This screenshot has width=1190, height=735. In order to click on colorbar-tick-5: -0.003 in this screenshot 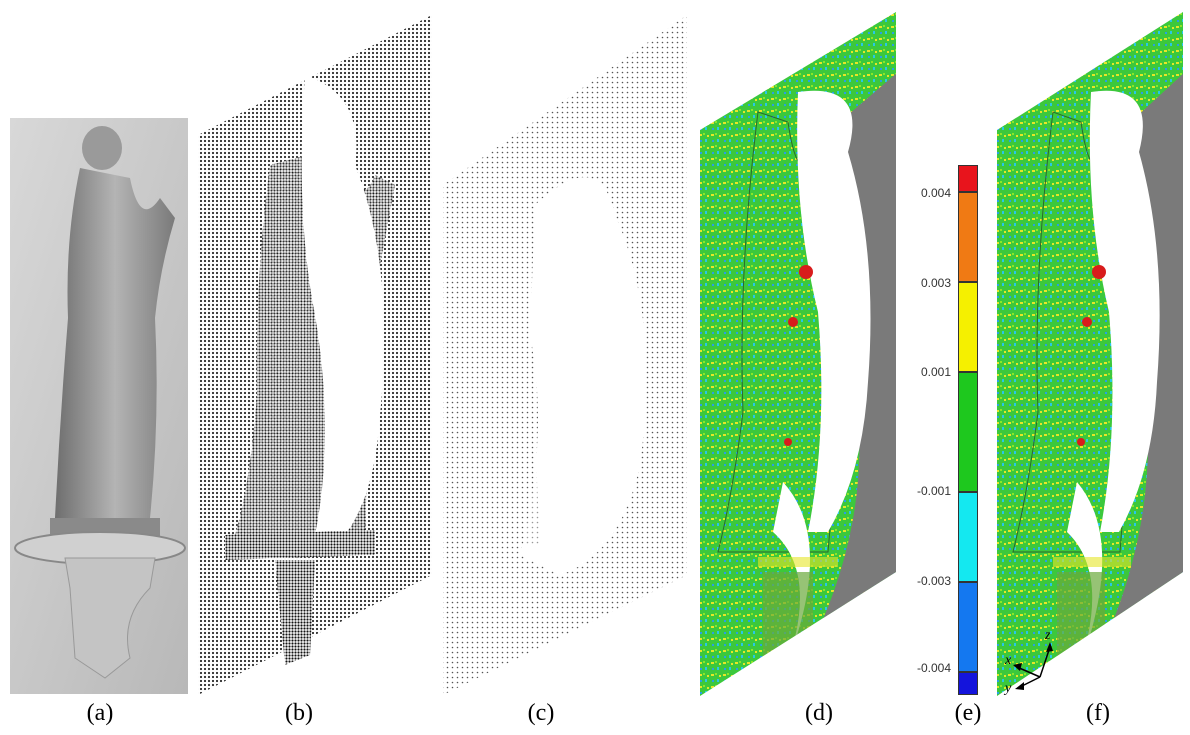, I will do `click(933, 581)`.